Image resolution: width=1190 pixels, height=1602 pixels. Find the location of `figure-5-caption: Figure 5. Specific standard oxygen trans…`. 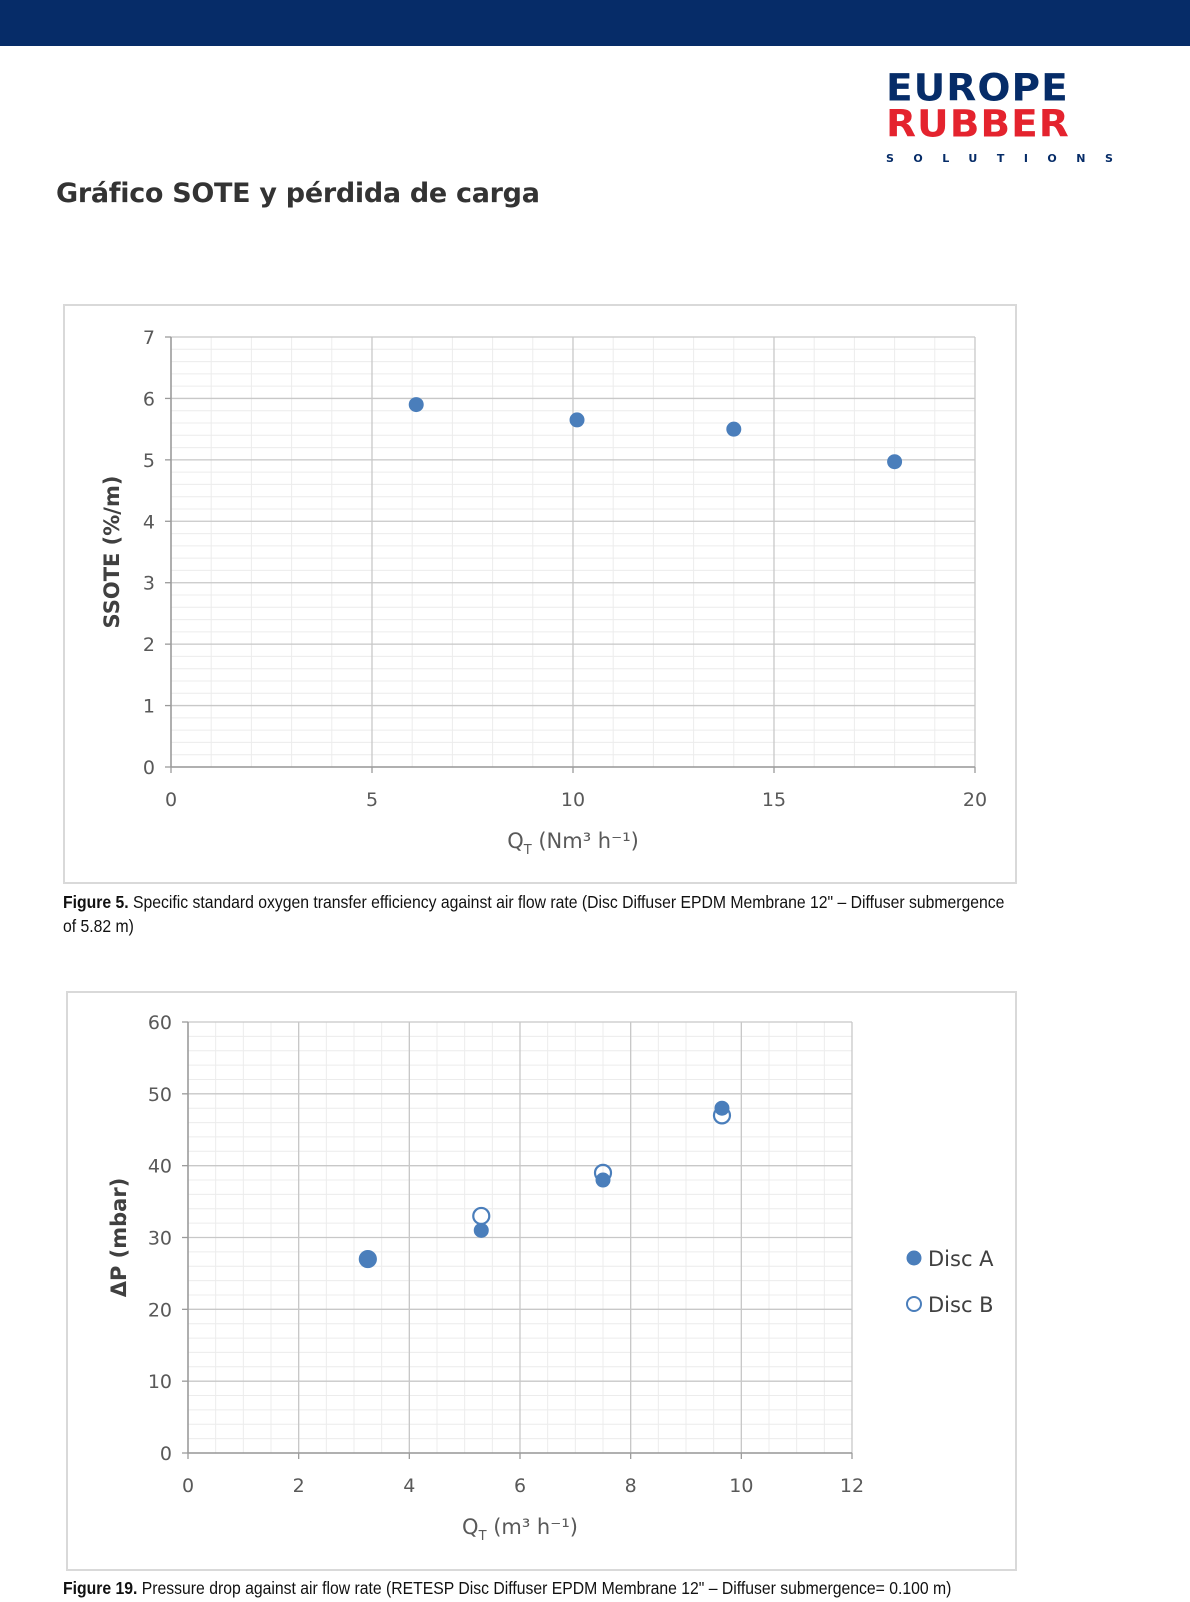

figure-5-caption: Figure 5. Specific standard oxygen trans… is located at coordinates (540, 914).